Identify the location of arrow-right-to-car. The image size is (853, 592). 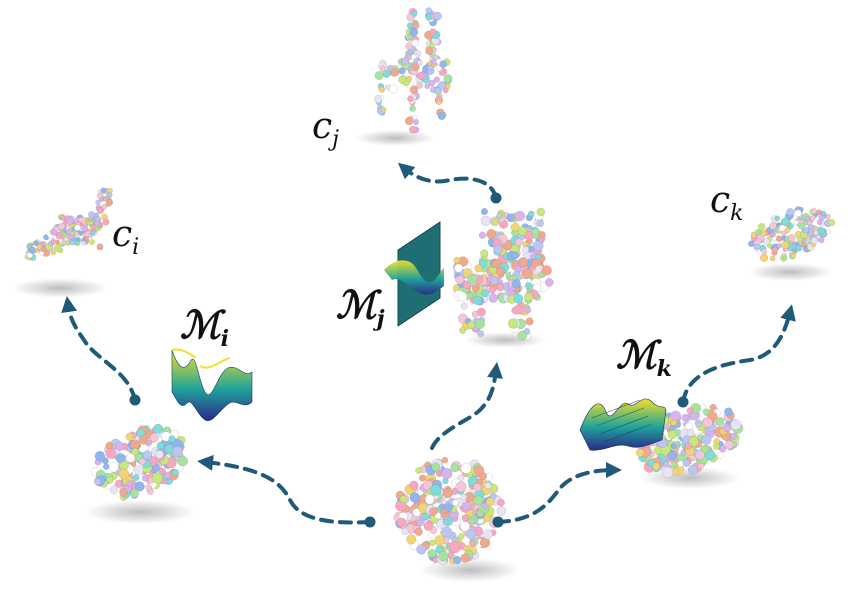
(738, 354).